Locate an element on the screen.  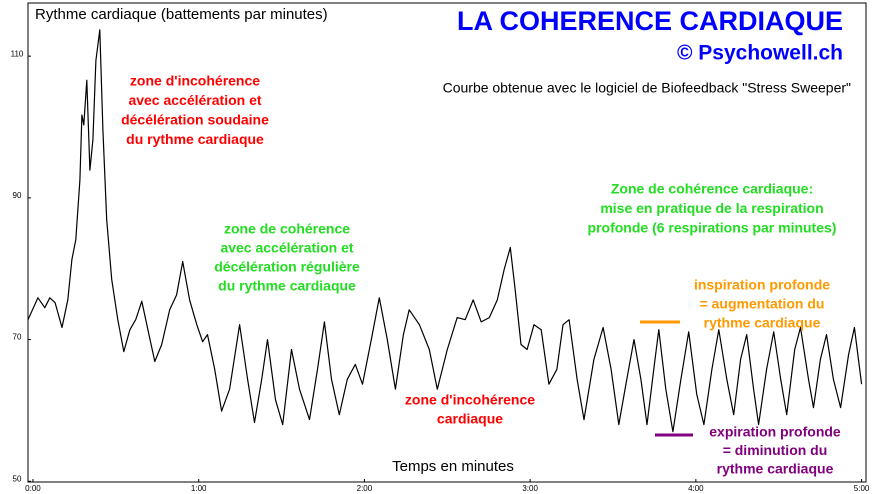
y-tick-label: 50 is located at coordinates (17, 478).